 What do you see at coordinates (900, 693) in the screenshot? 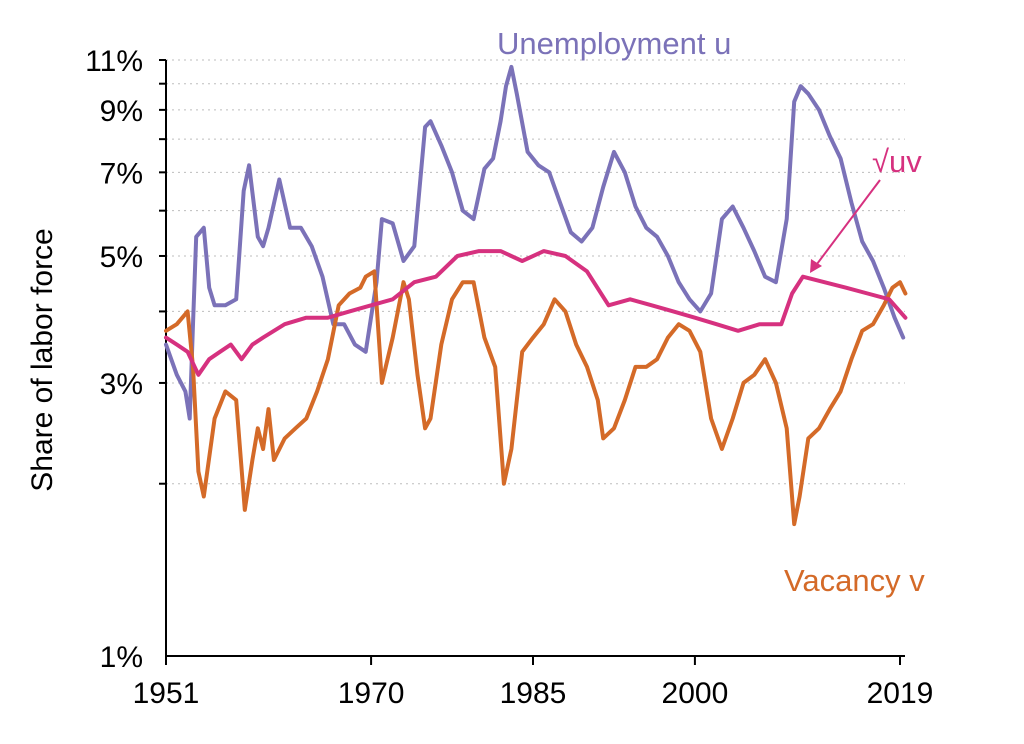
I see `x-tick-label: 2019` at bounding box center [900, 693].